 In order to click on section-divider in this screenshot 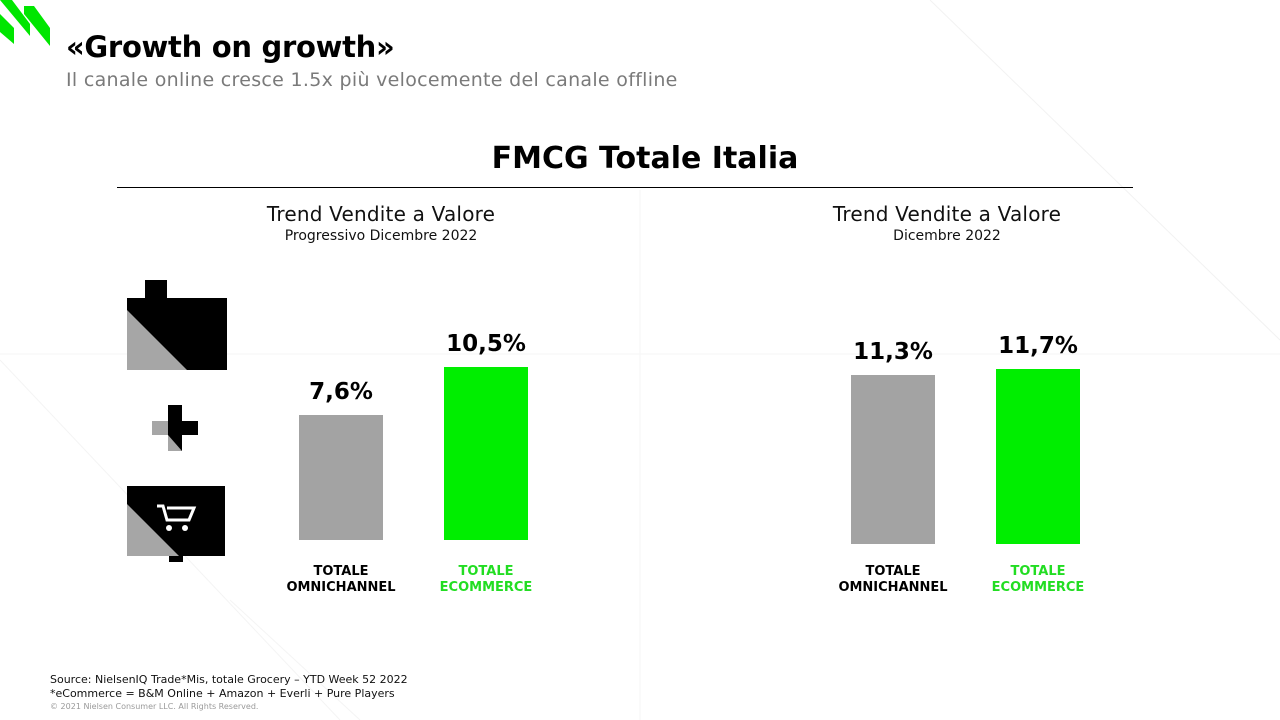, I will do `click(625, 187)`.